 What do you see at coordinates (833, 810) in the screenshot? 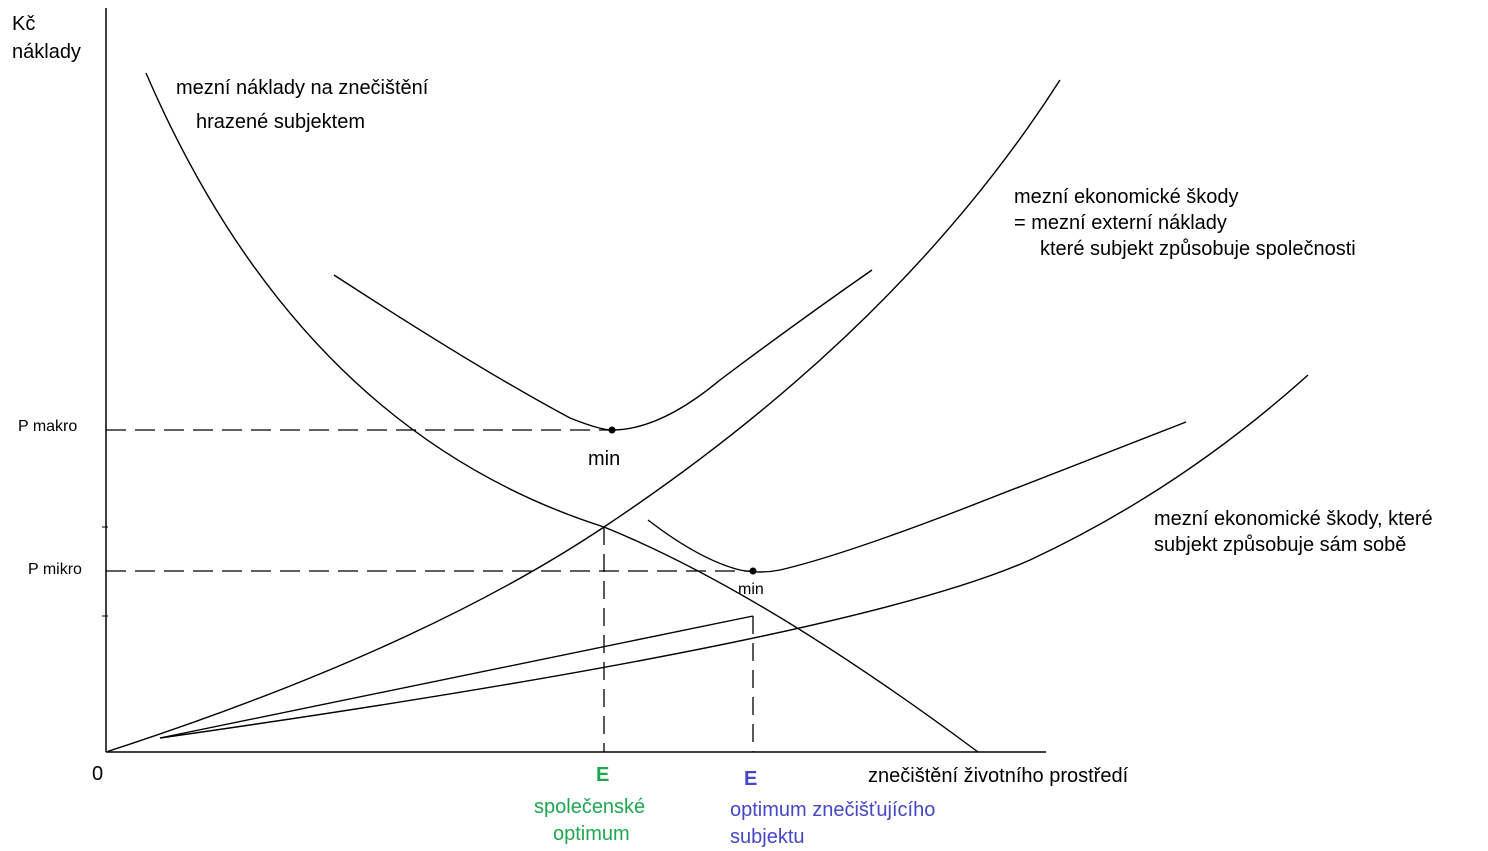
I see `private-optimum-label-line1: optimum znečišťujícího` at bounding box center [833, 810].